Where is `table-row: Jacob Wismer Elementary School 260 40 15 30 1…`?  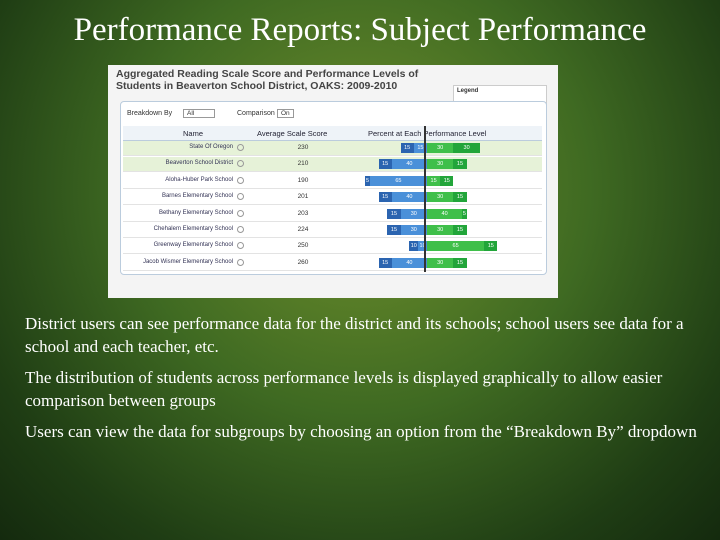 table-row: Jacob Wismer Elementary School 260 40 15 30 1… is located at coordinates (332, 263).